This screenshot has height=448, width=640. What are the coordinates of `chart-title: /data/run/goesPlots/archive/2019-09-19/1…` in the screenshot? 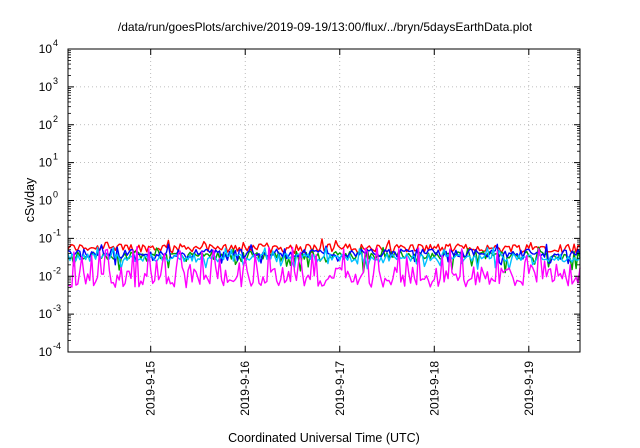 It's located at (325, 27).